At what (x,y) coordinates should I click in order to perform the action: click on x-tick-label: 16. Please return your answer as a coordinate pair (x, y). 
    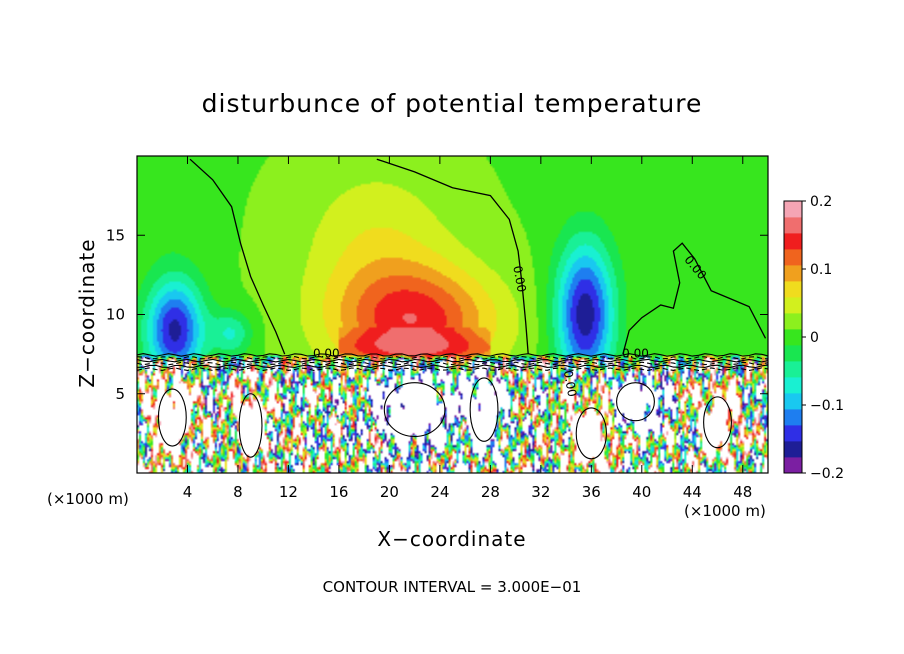
    Looking at the image, I should click on (338, 492).